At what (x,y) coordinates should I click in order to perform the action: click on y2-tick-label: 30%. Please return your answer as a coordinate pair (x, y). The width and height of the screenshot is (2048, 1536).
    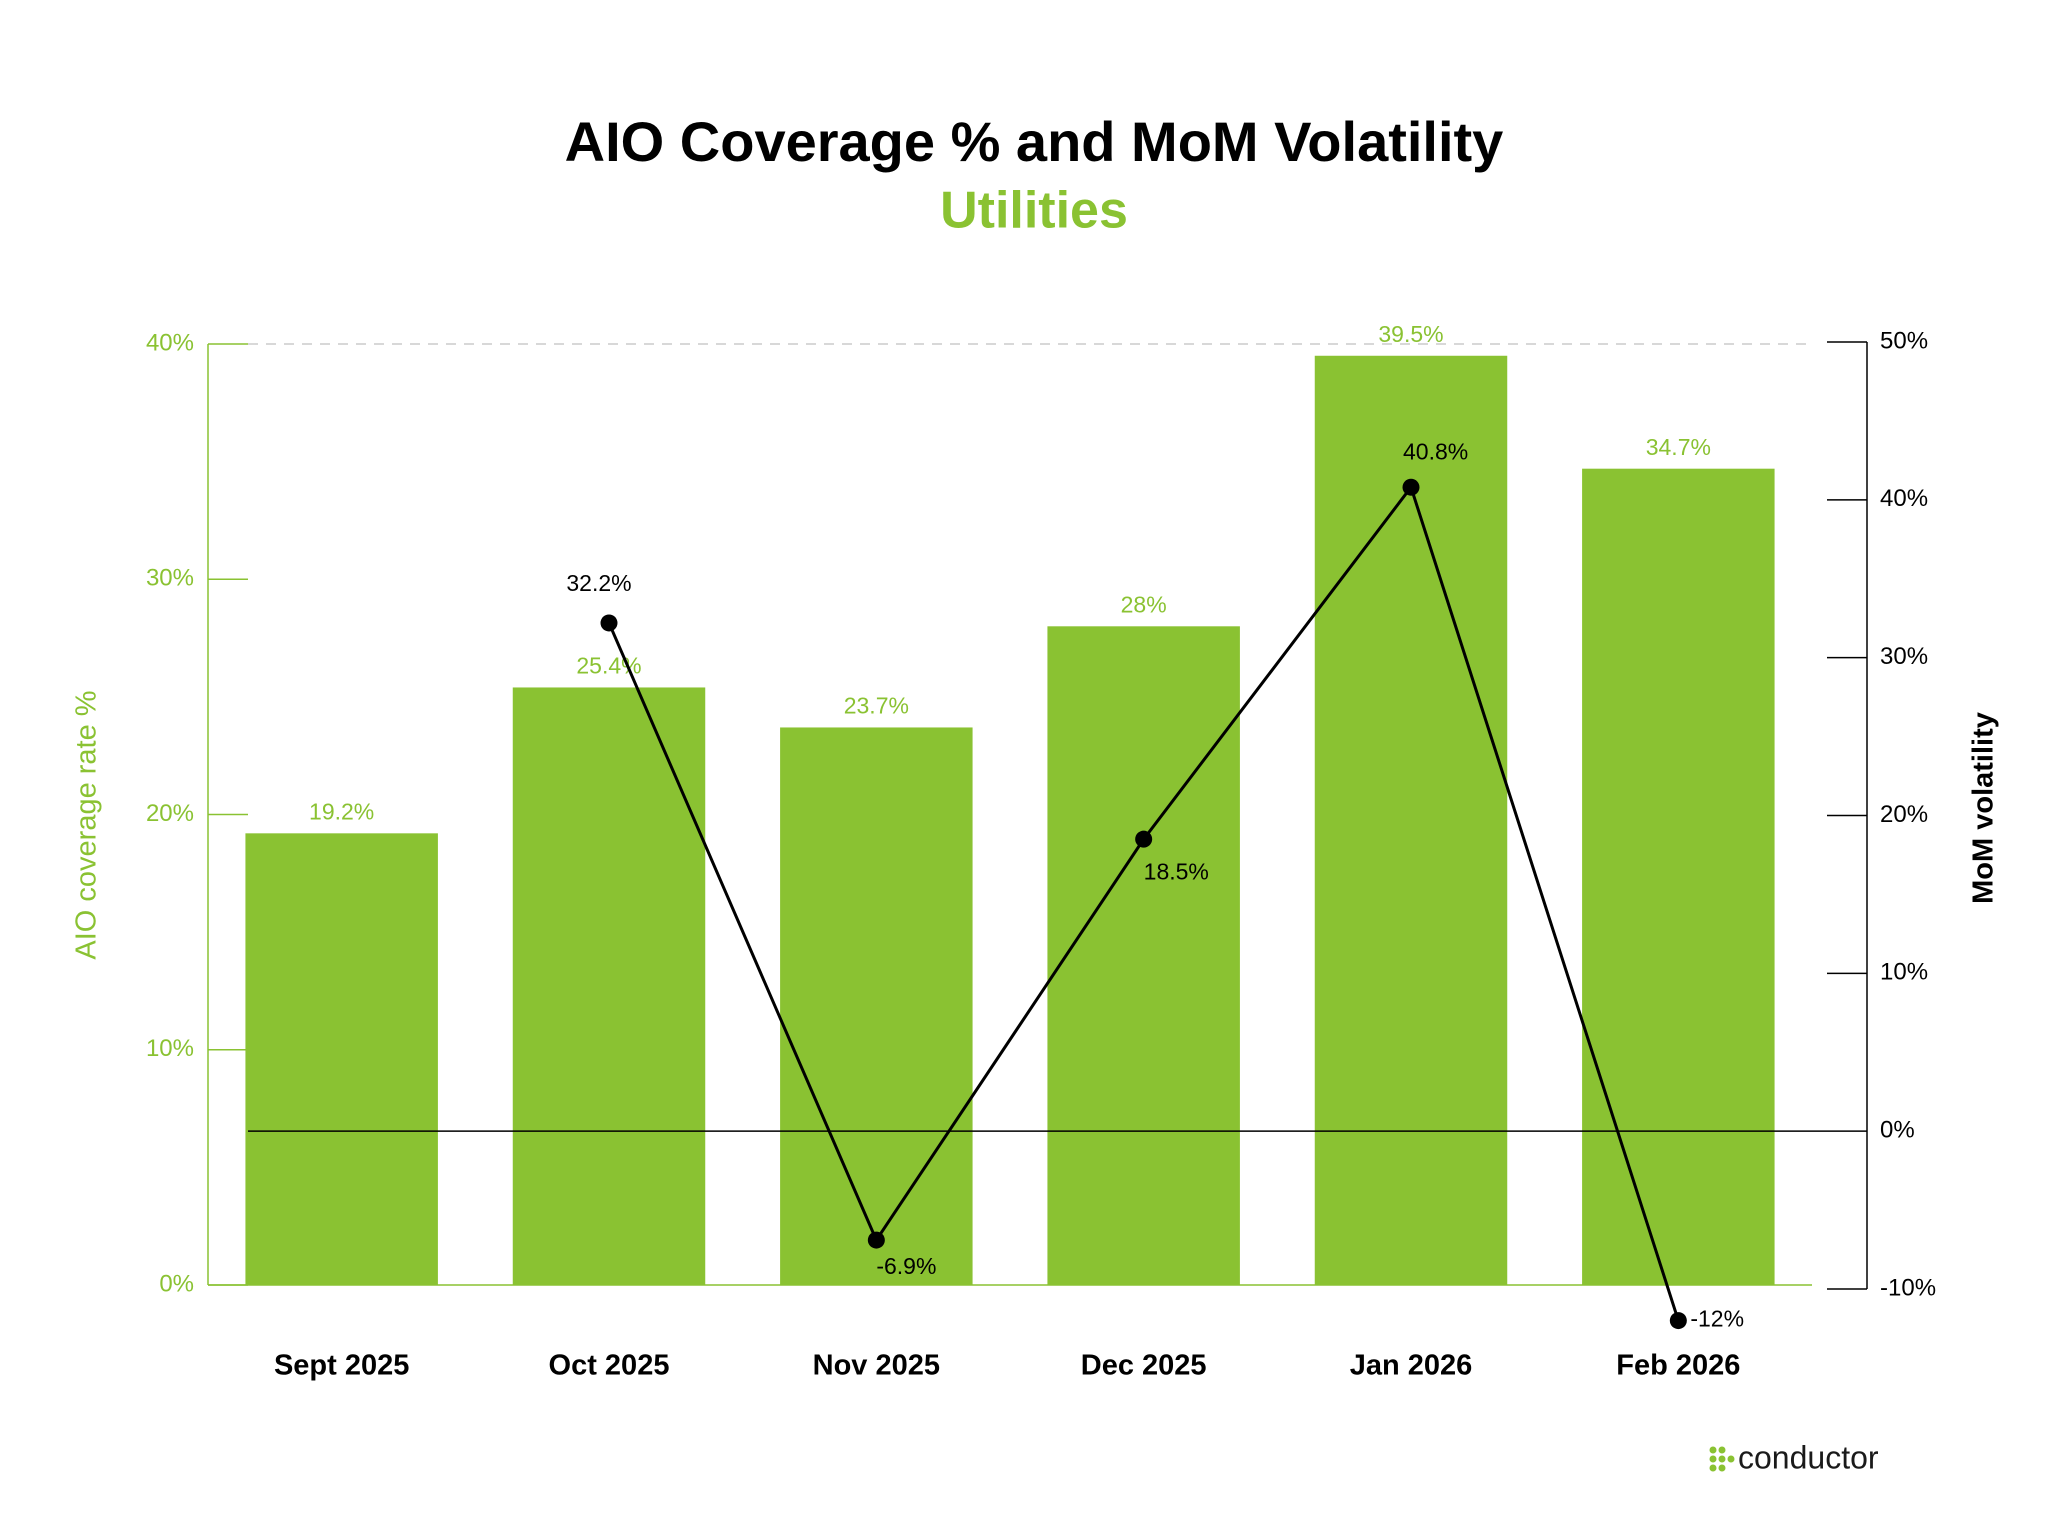
    Looking at the image, I should click on (1904, 656).